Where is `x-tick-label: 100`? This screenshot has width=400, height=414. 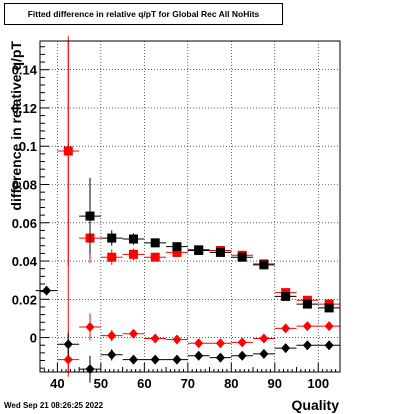 x-tick-label: 100 is located at coordinates (318, 383).